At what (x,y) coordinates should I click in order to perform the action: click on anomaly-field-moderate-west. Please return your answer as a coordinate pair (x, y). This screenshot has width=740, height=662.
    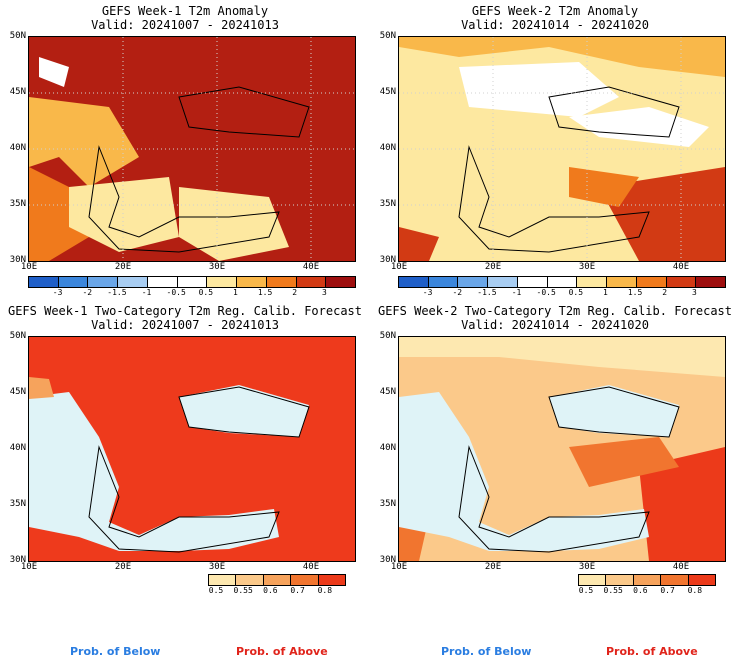
    Looking at the image, I should click on (59, 214).